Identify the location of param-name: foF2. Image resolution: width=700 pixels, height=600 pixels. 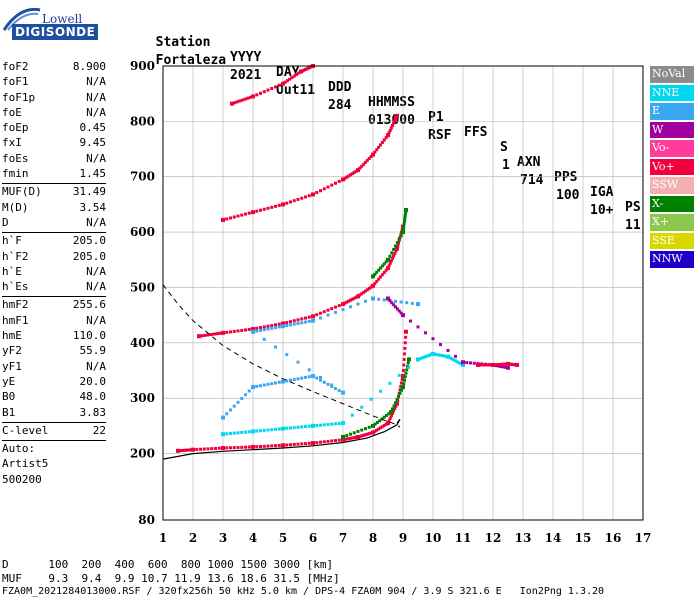
(15, 66).